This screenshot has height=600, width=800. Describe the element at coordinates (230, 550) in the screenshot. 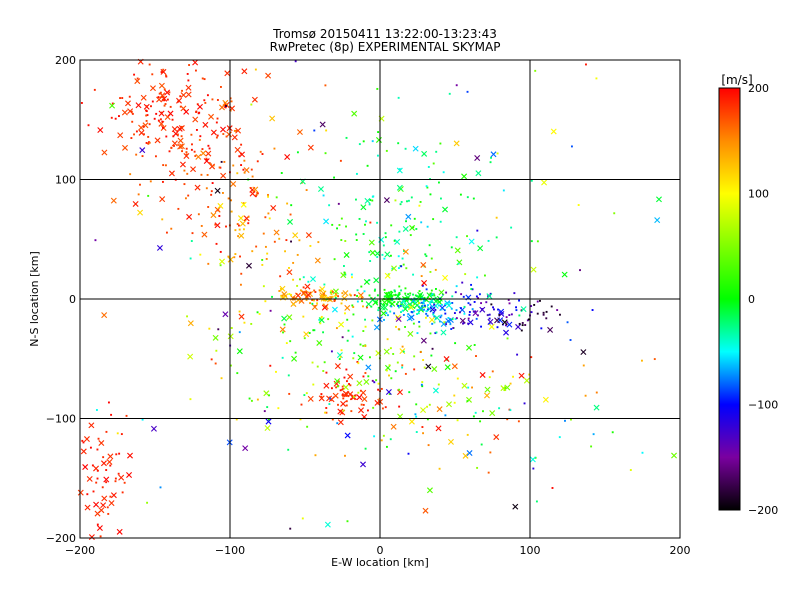

I see `x-tick-label: −100` at that location.